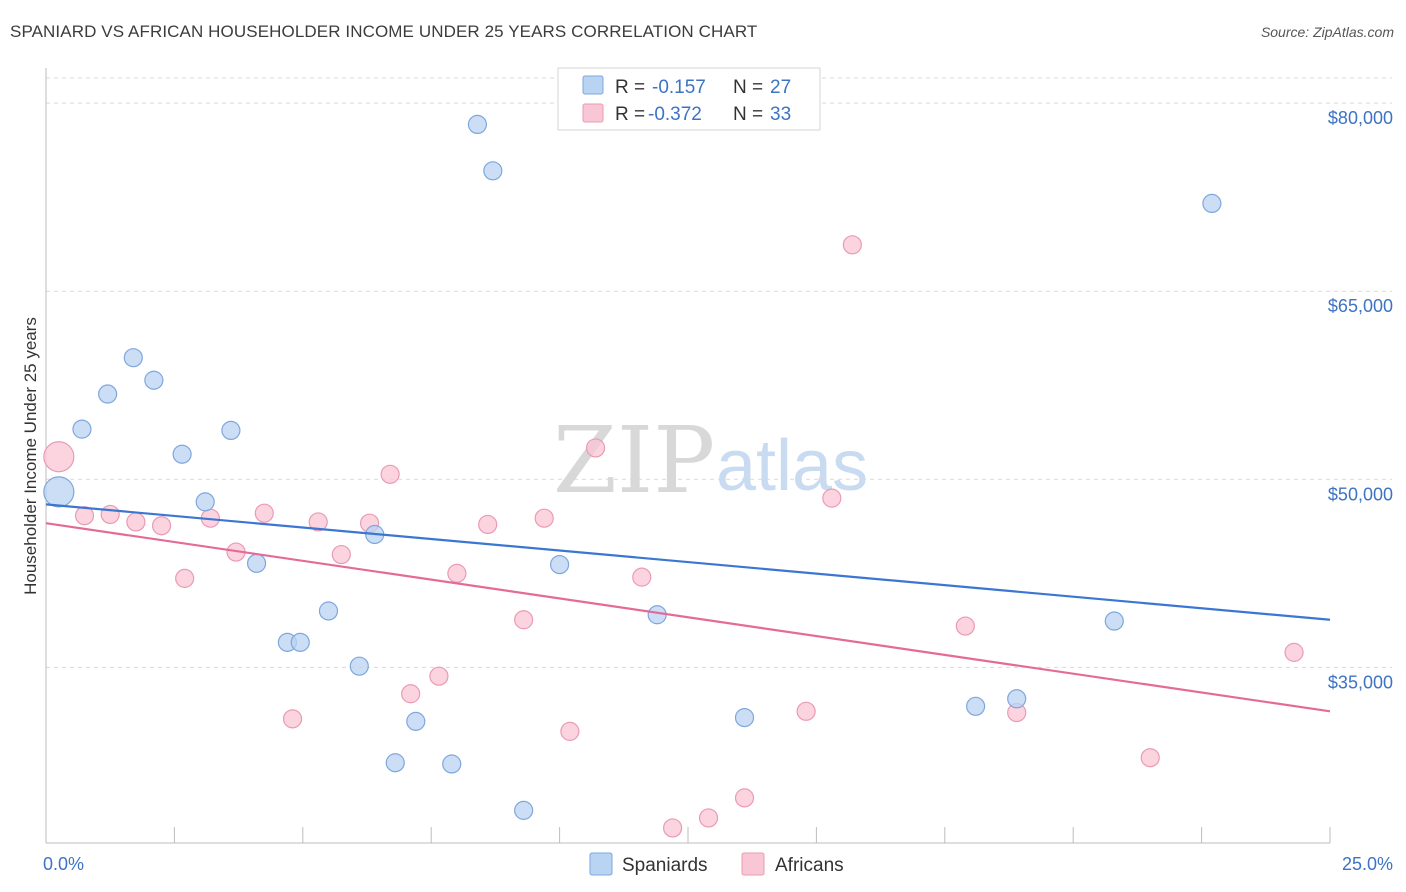  What do you see at coordinates (1360, 118) in the screenshot?
I see `y-tick-label-3: $80,000` at bounding box center [1360, 118].